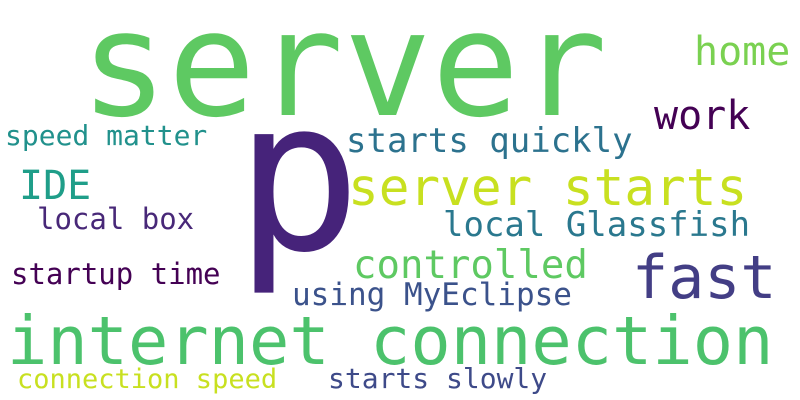  I want to click on word-using-myeclipse: using MyEclipse, so click(432, 295).